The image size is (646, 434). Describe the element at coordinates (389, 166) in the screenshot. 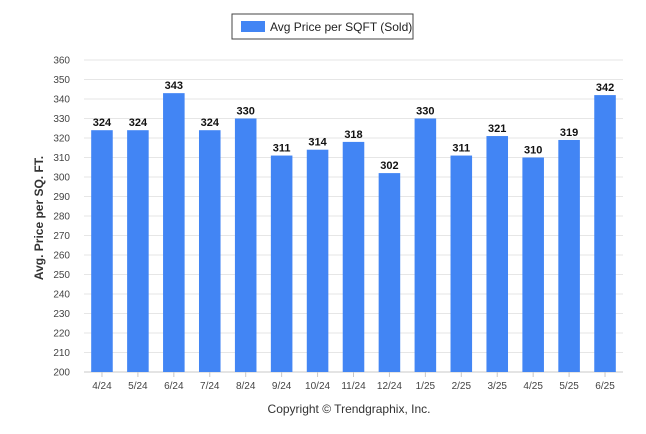

I see `bar-value-label: 302` at that location.